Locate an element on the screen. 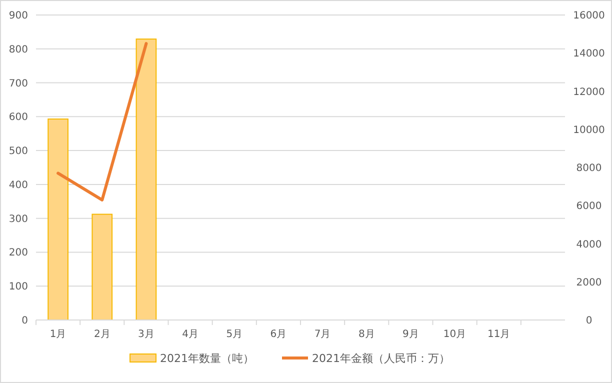  y-tick-label: 800 is located at coordinates (18, 50).